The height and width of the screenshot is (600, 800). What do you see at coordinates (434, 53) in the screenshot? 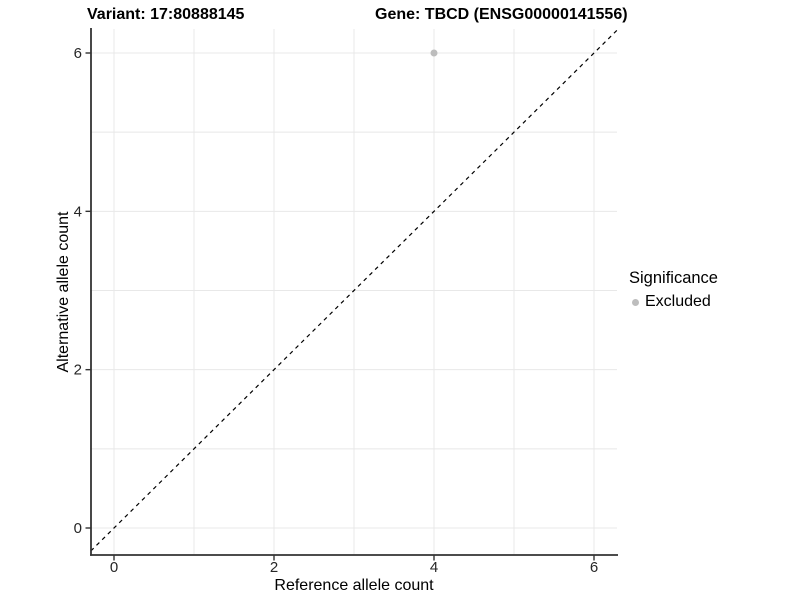
I see `data-point` at bounding box center [434, 53].